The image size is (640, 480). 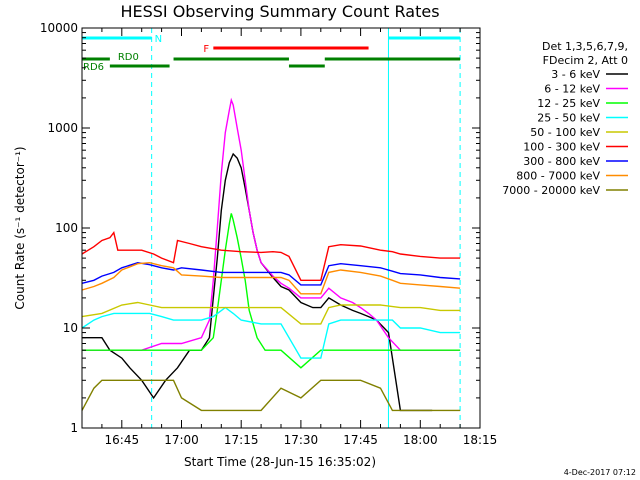 I want to click on legend-label-6: 300 - 800 keV, so click(x=561, y=161).